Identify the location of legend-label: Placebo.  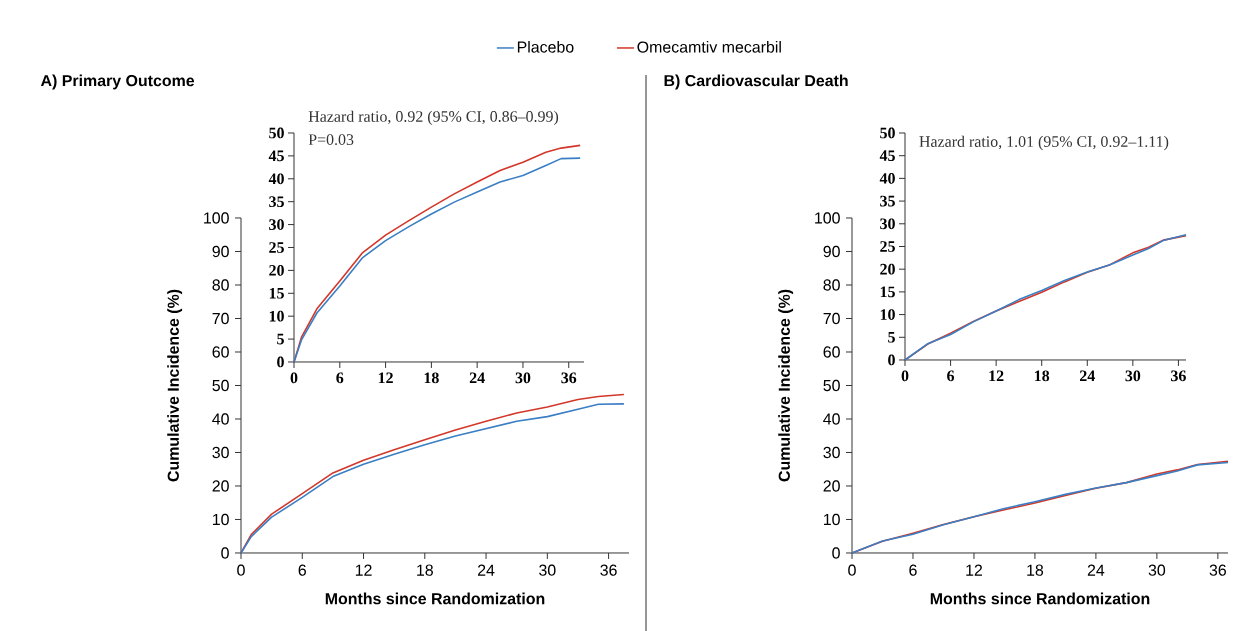
(545, 47).